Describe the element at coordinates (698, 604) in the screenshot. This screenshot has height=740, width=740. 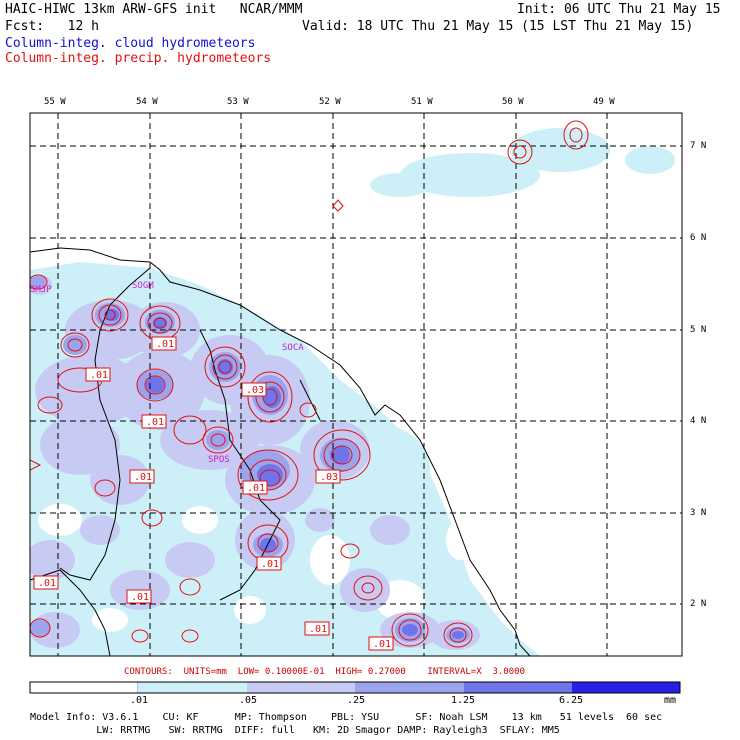
I see `lat-label-2n: 2 N` at that location.